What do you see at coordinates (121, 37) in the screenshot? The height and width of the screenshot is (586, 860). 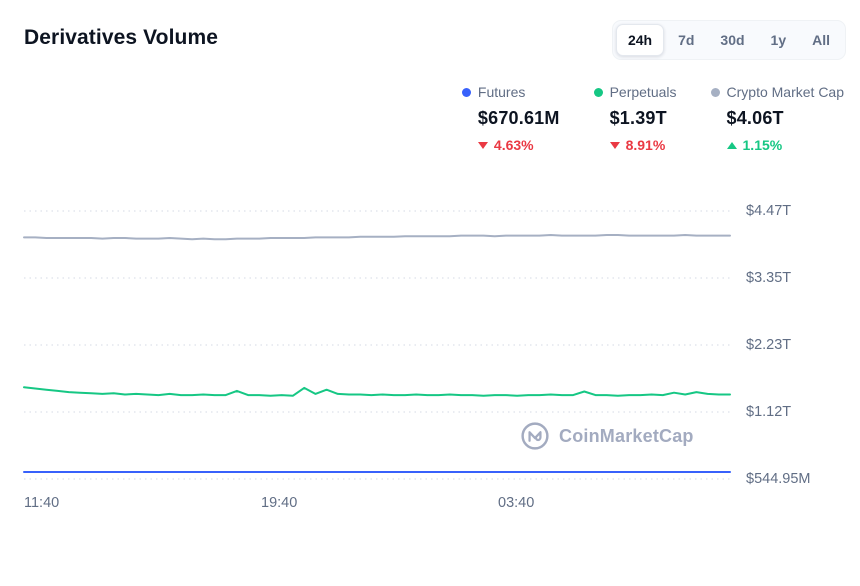 I see `page-title: Derivatives Volume` at bounding box center [121, 37].